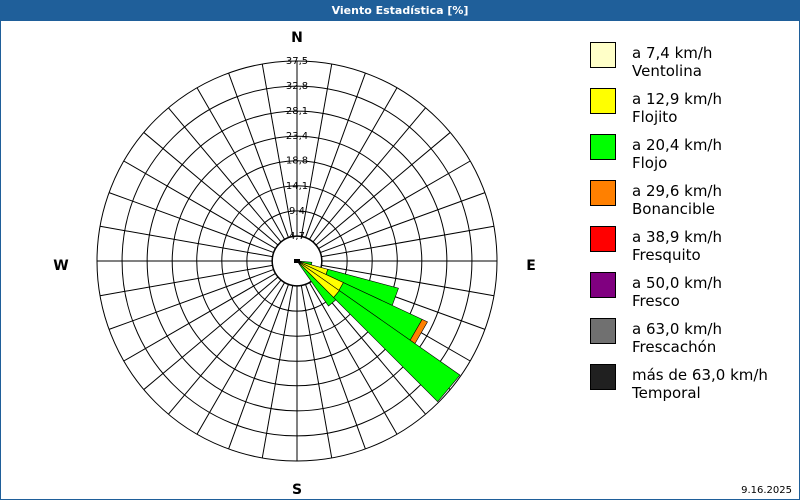  What do you see at coordinates (655, 117) in the screenshot?
I see `legend-class-name: Flojito` at bounding box center [655, 117].